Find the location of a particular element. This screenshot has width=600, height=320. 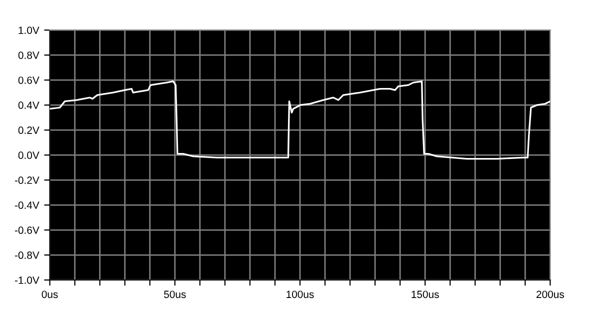

y-tick-label: -0.2V is located at coordinates (27, 180).